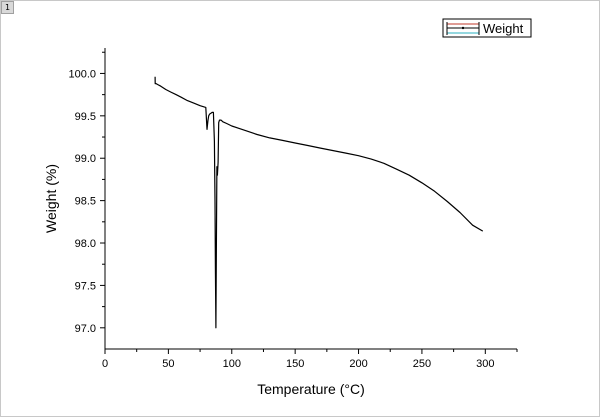  Describe the element at coordinates (422, 364) in the screenshot. I see `x-tick-label: 250` at that location.